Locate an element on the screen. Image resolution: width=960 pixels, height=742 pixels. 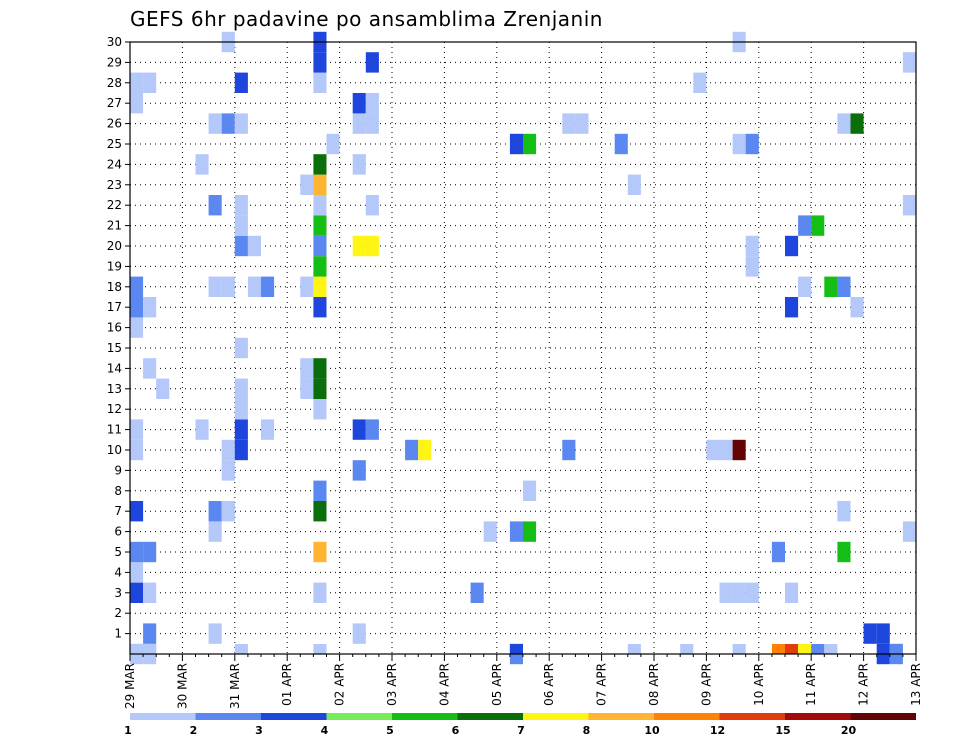
colorbar: 1 2 3 4 5 6 7 8 10 12 15 20 is located at coordinates (520, 725).